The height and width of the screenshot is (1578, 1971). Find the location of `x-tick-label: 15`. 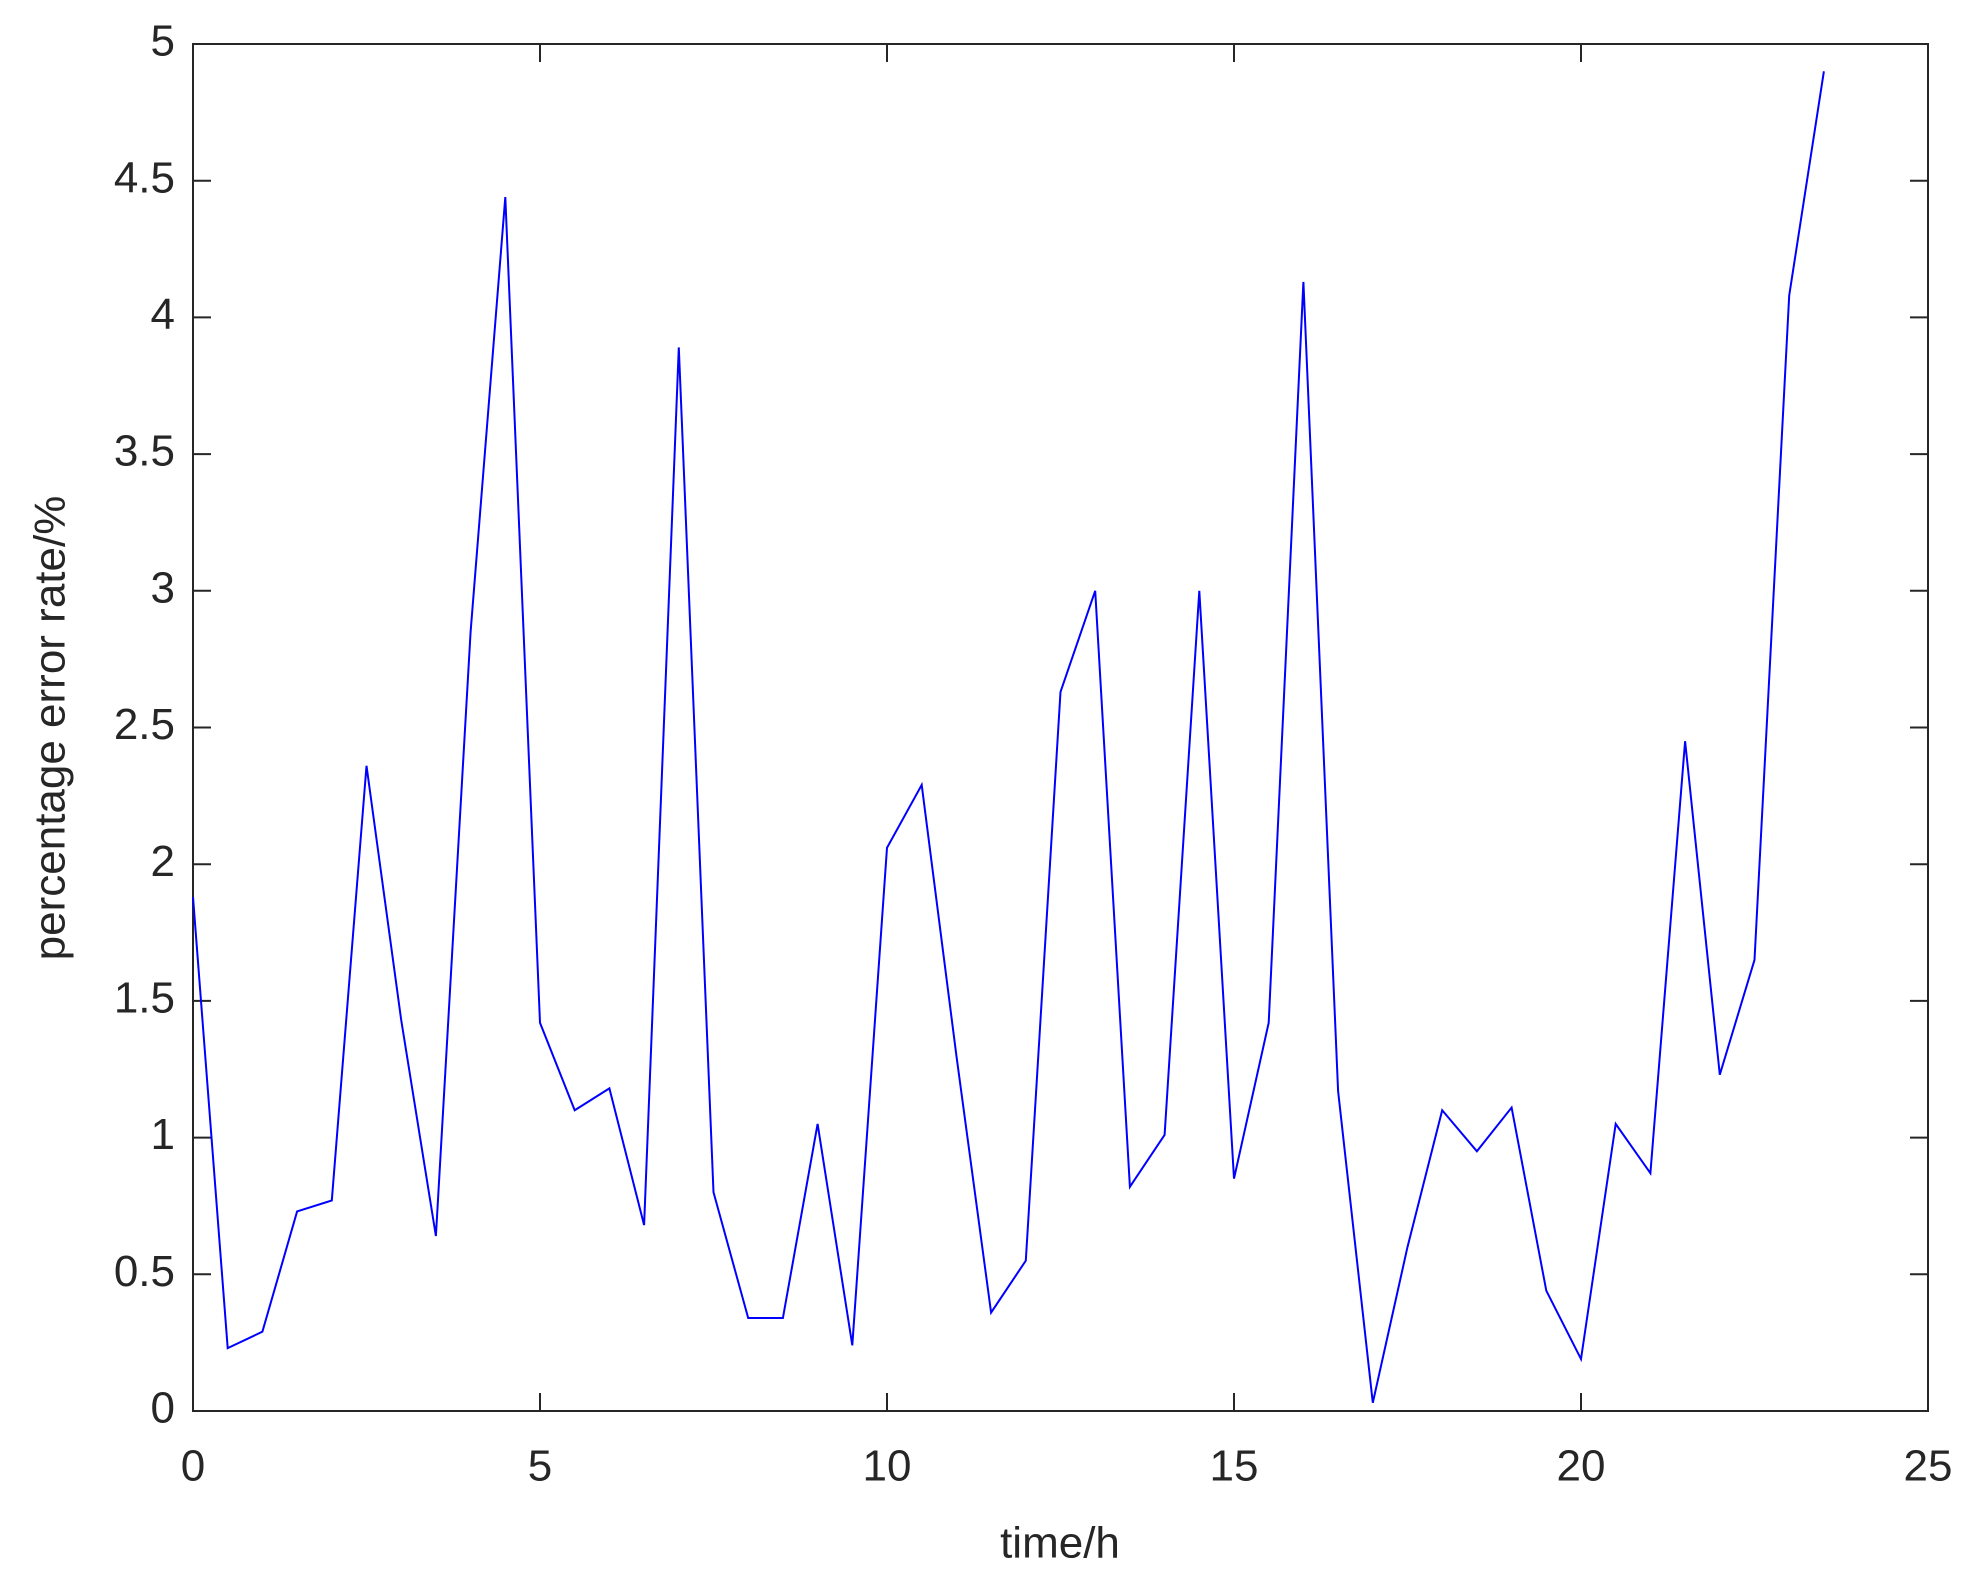

x-tick-label: 15 is located at coordinates (1234, 1466).